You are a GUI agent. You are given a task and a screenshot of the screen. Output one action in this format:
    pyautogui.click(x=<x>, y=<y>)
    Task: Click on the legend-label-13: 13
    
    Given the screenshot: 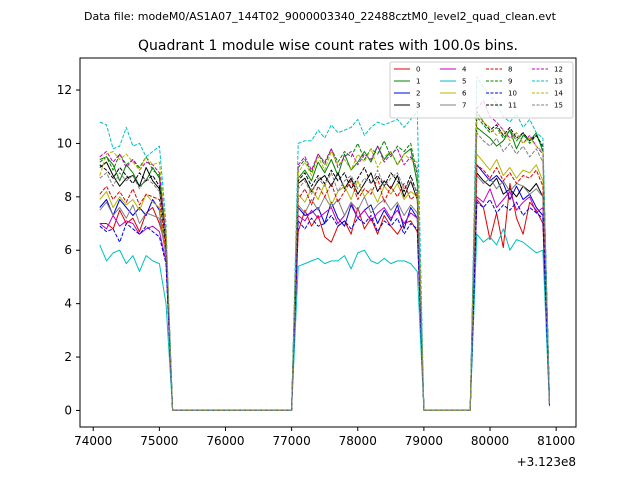 What is the action you would take?
    pyautogui.click(x=558, y=82)
    